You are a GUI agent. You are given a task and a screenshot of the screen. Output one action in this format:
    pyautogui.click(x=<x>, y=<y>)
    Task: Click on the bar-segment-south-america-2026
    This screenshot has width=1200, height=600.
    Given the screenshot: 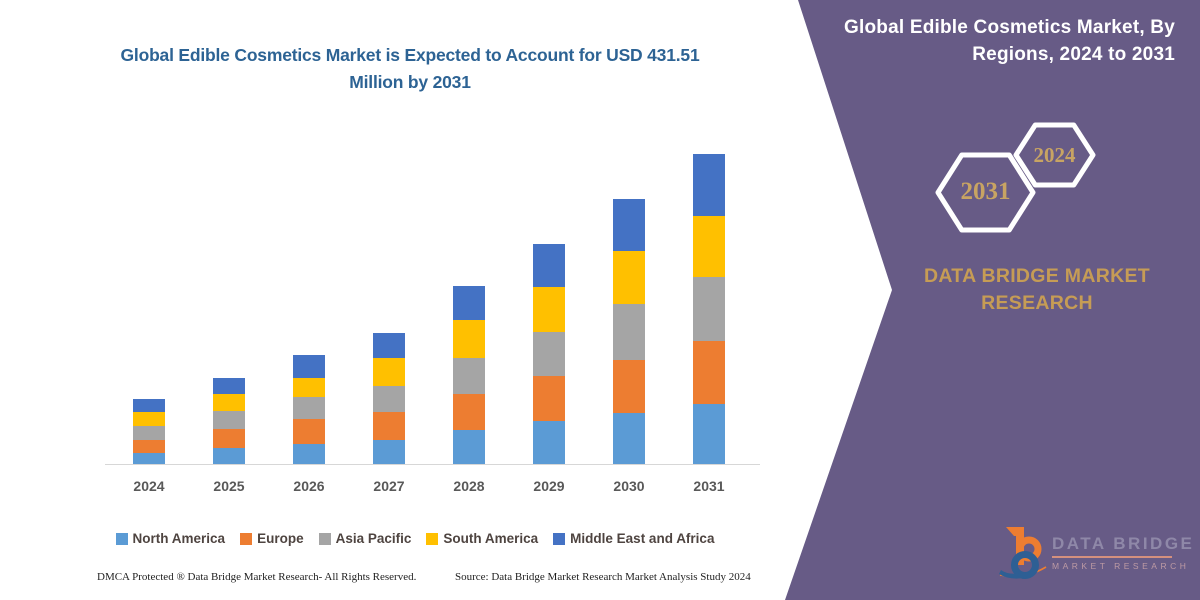 What is the action you would take?
    pyautogui.click(x=309, y=387)
    